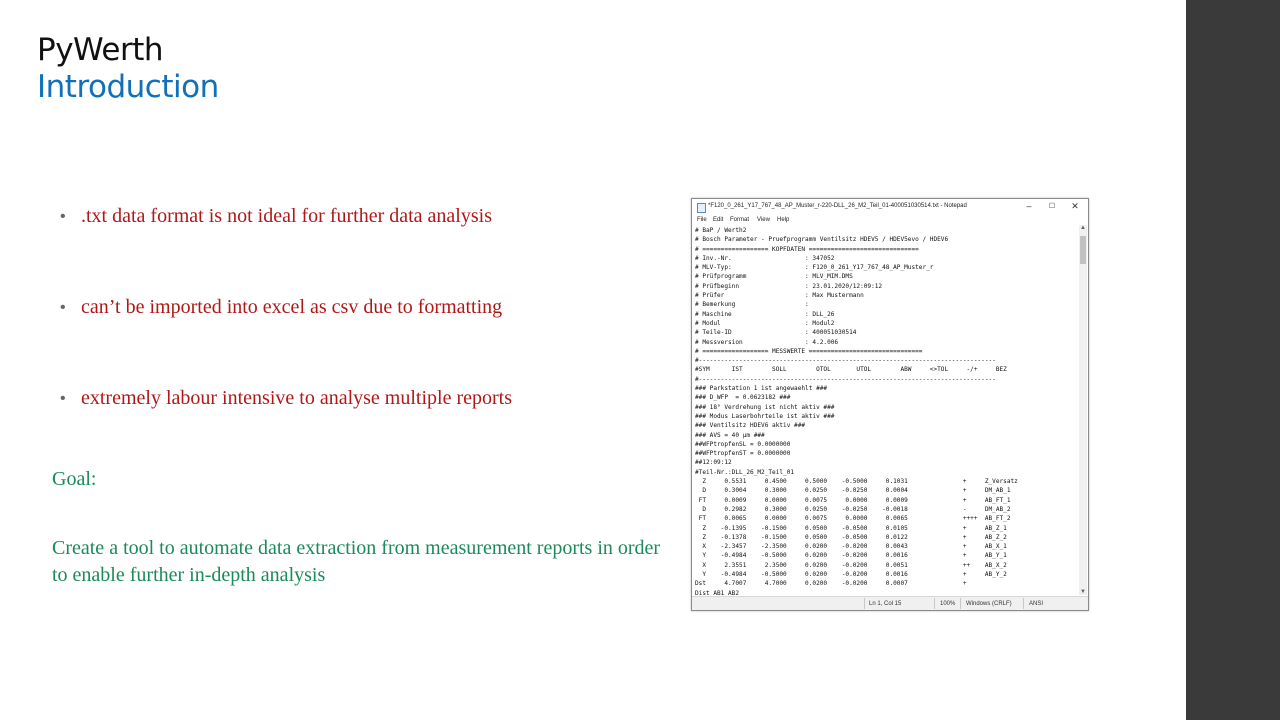  Describe the element at coordinates (752, 305) in the screenshot. I see `text-line: # Bemerkung :` at that location.